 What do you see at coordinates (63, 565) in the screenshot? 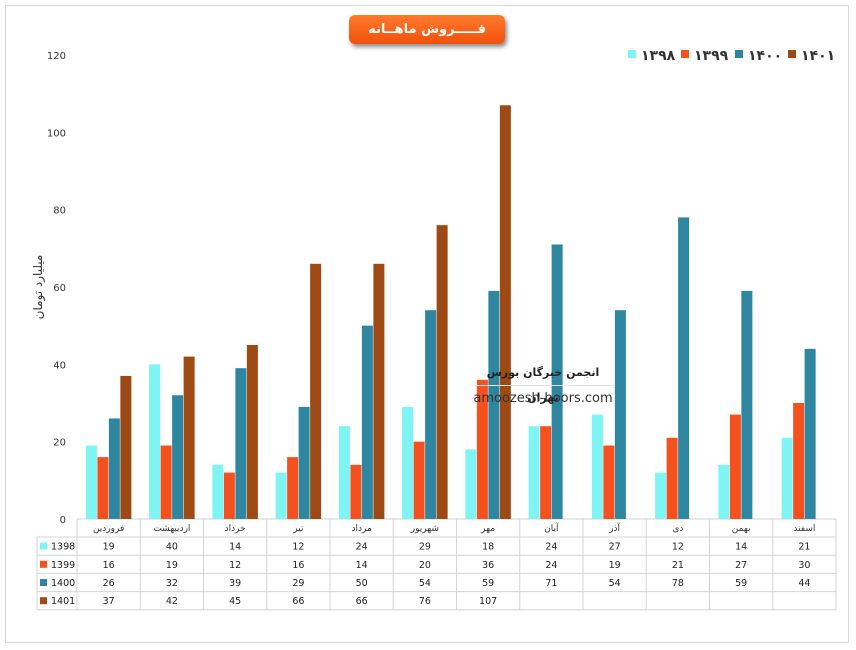
I see `table-series-label: 1399` at bounding box center [63, 565].